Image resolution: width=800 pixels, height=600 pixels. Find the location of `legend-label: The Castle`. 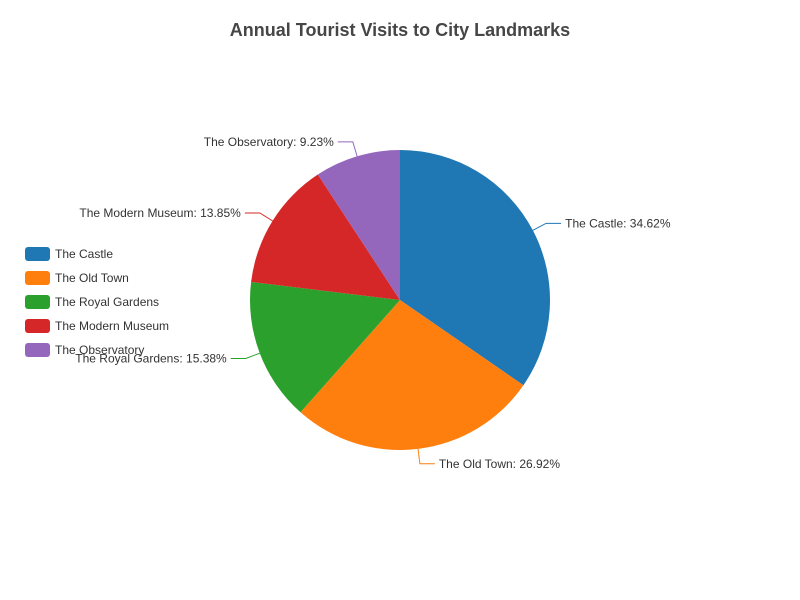

legend-label: The Castle is located at coordinates (84, 254).